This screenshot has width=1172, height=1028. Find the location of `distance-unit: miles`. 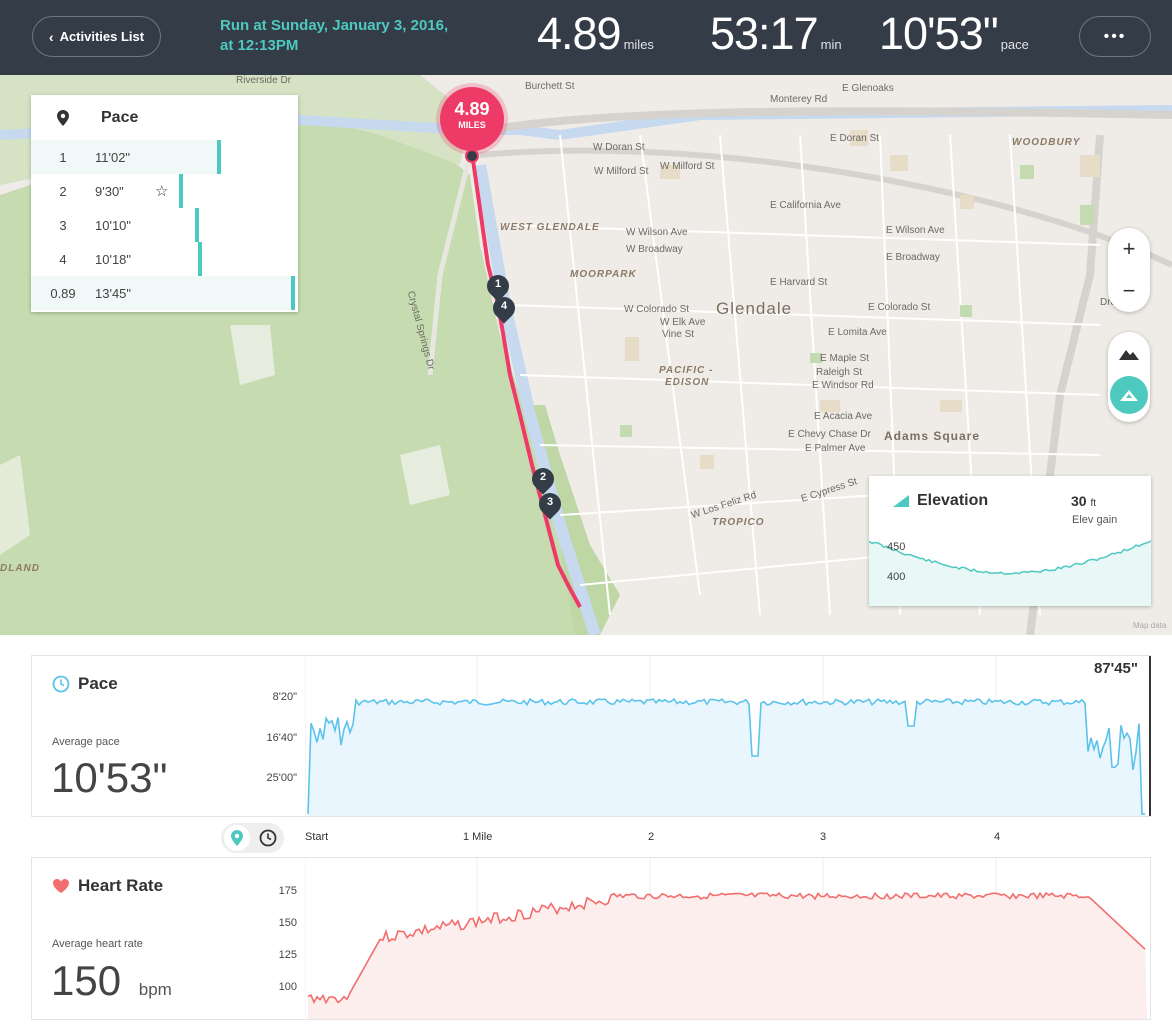

distance-unit: miles is located at coordinates (638, 44).